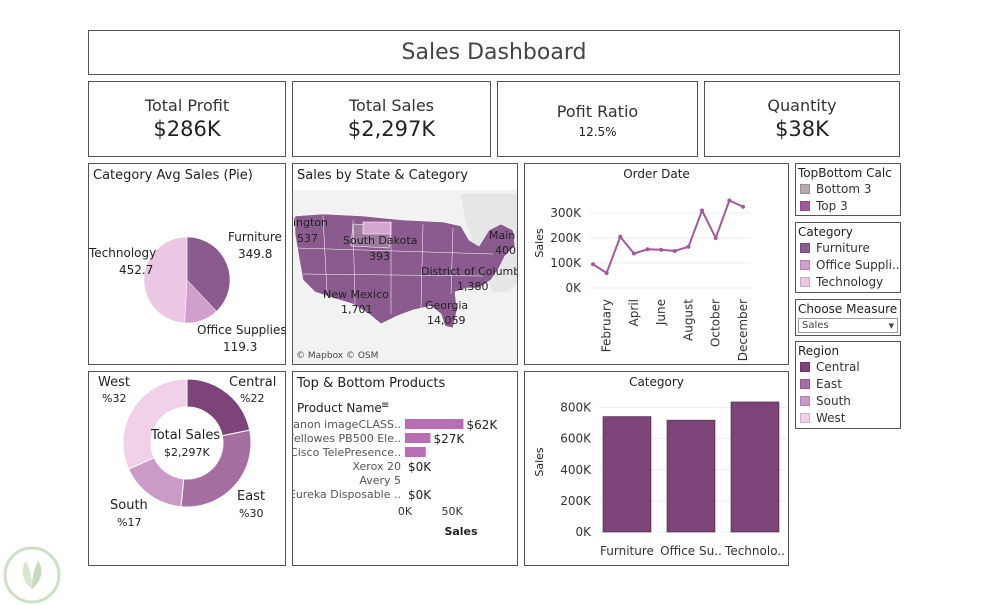  I want to click on product-name: Eureka Disposable .., so click(347, 494).